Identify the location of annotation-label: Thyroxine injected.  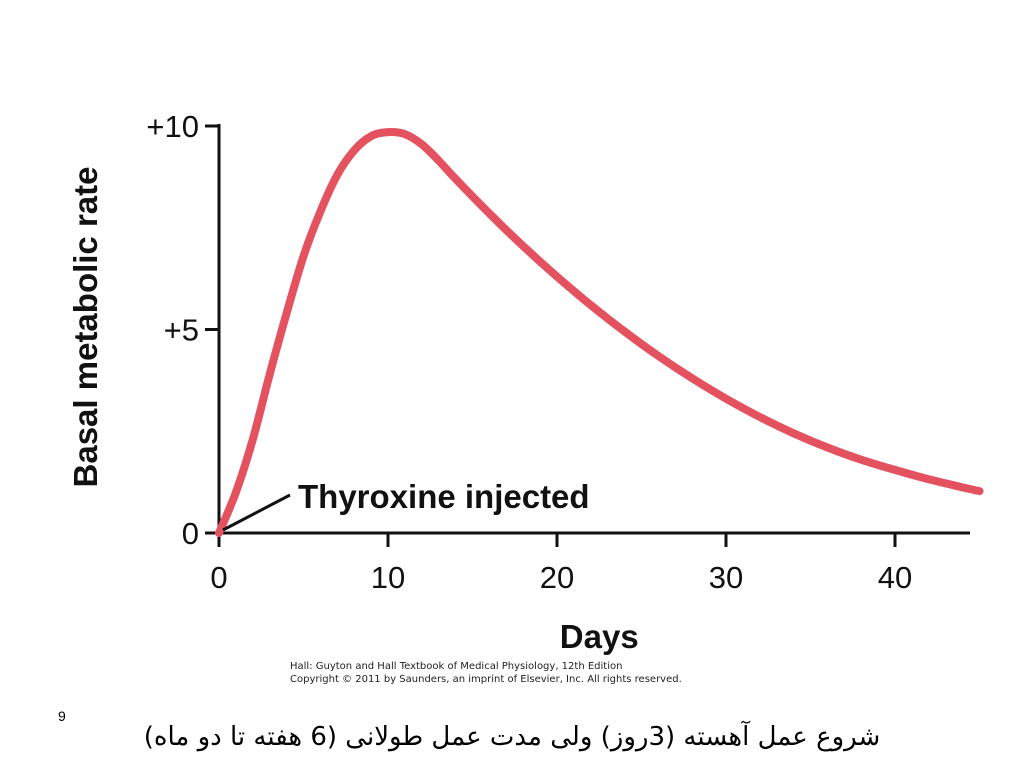
(444, 496).